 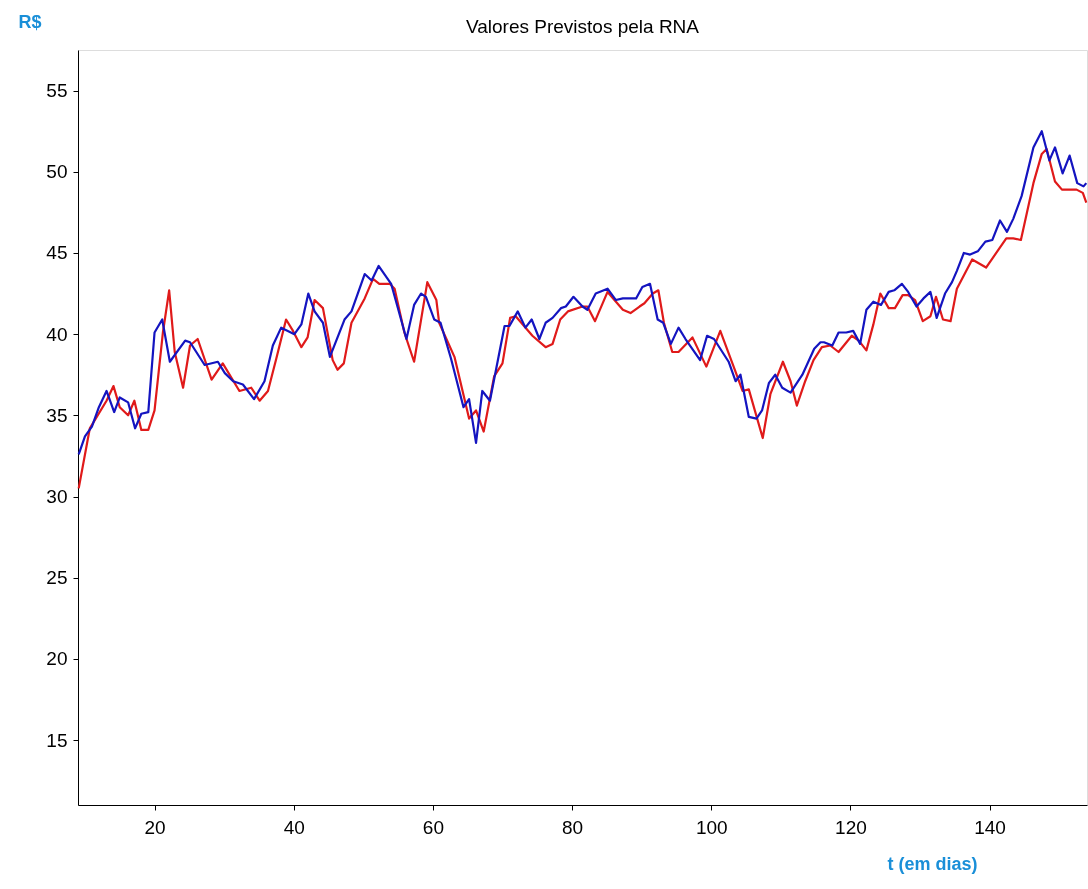 What do you see at coordinates (932, 863) in the screenshot?
I see `x-axis-title: t (em dias)` at bounding box center [932, 863].